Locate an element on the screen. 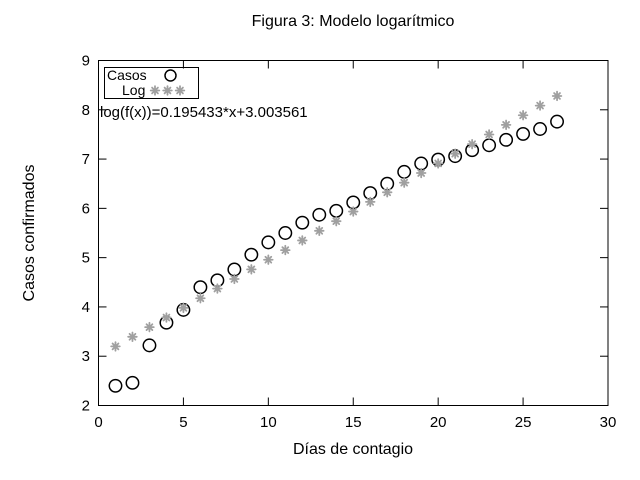  x-tick-label: 15 is located at coordinates (353, 422).